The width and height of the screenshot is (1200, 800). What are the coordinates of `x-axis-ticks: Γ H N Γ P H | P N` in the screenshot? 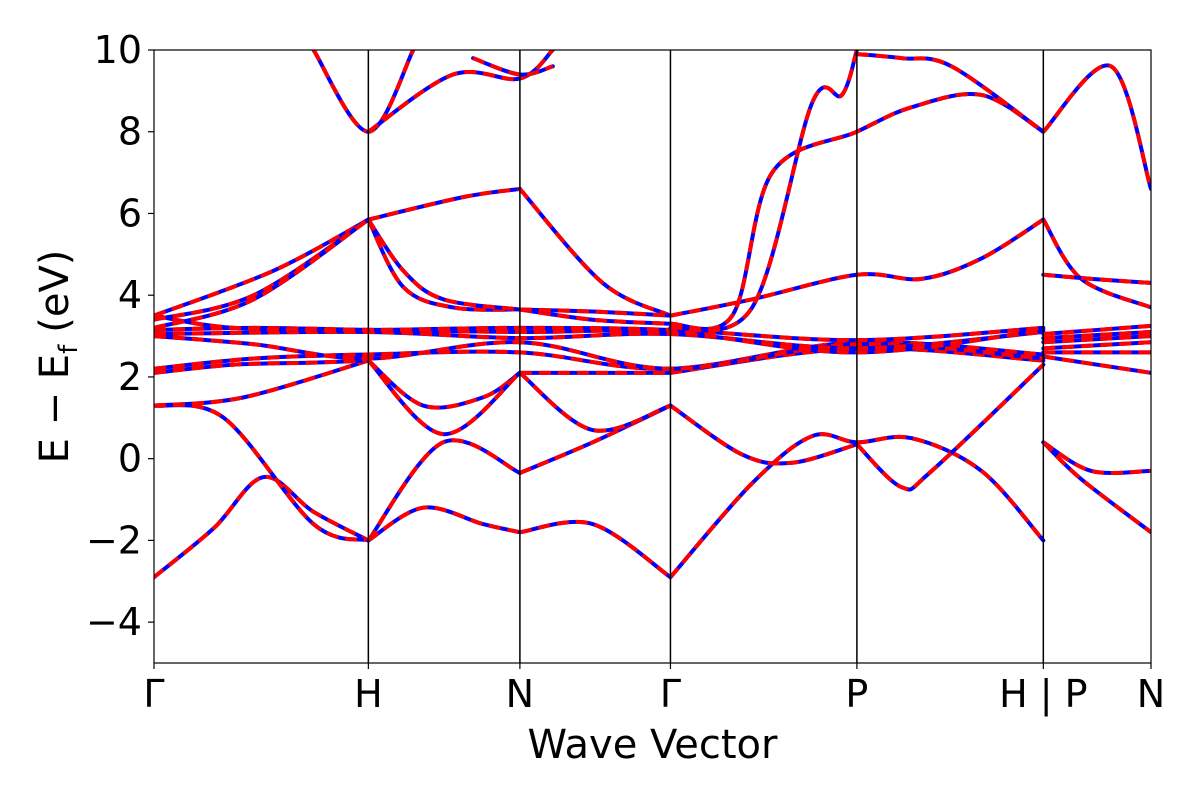 It's located at (654, 690).